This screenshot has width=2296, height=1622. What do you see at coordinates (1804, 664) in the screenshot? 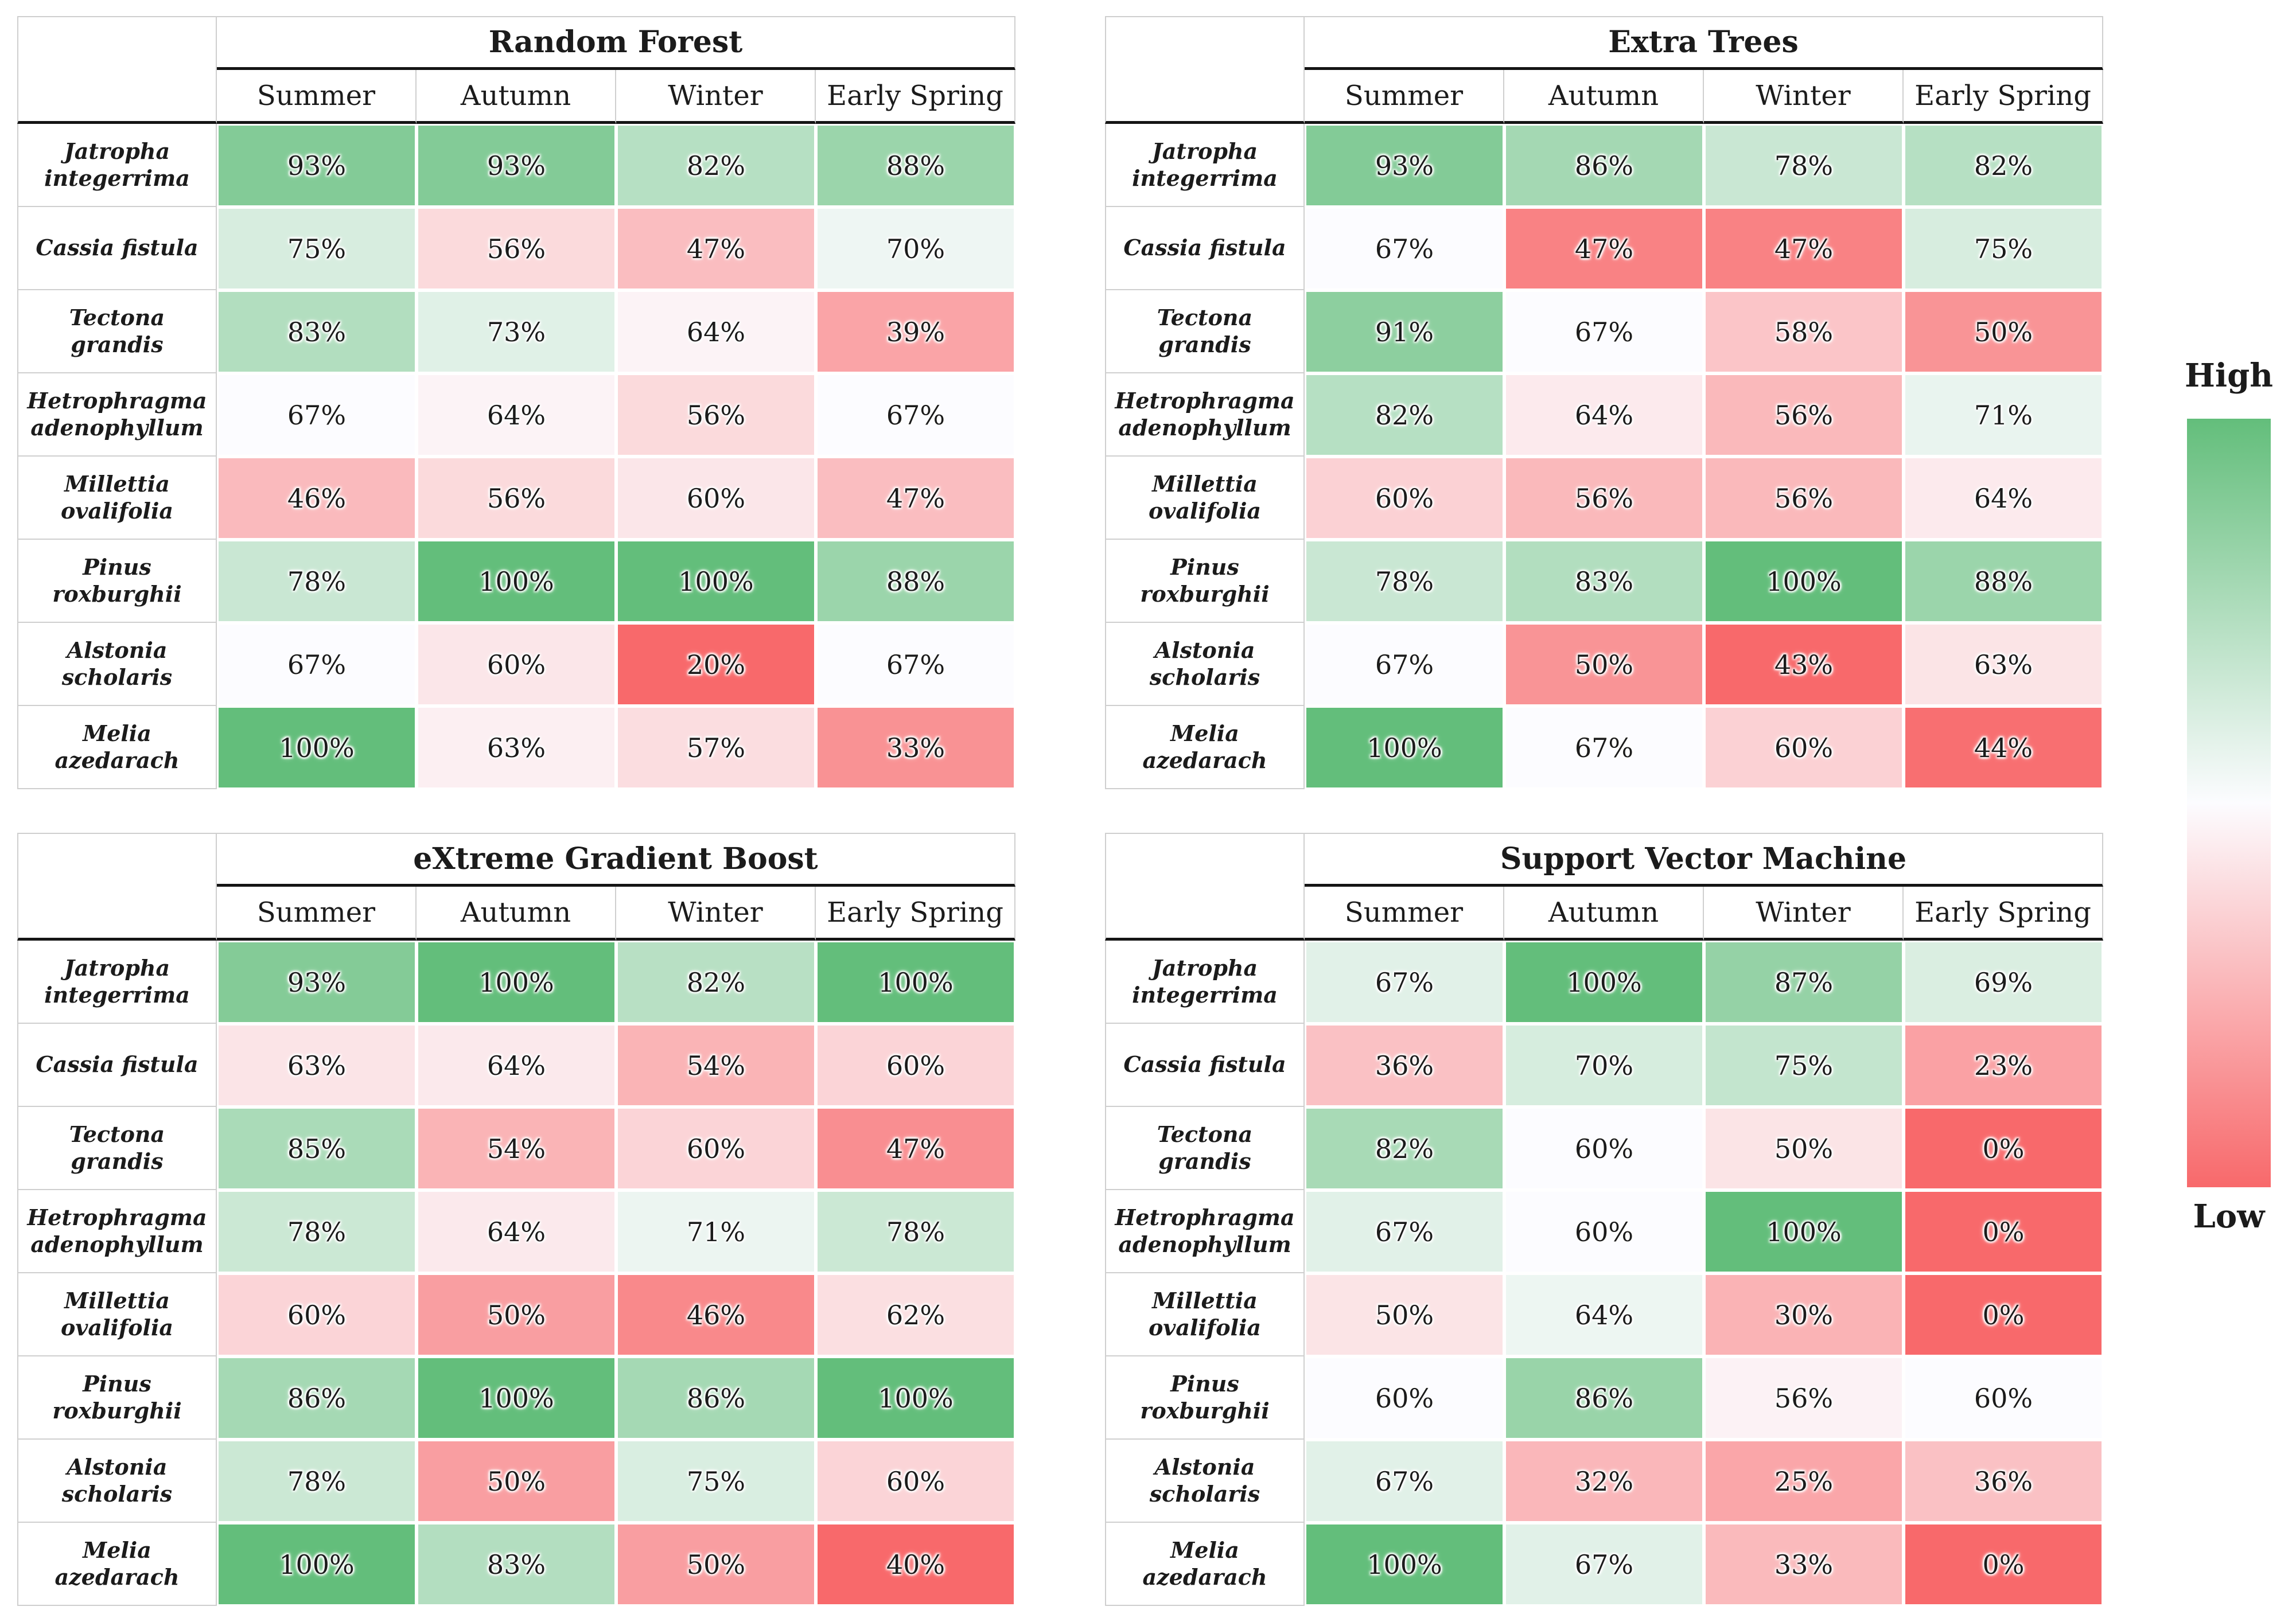
I see `heatmap-cell: 43%` at bounding box center [1804, 664].